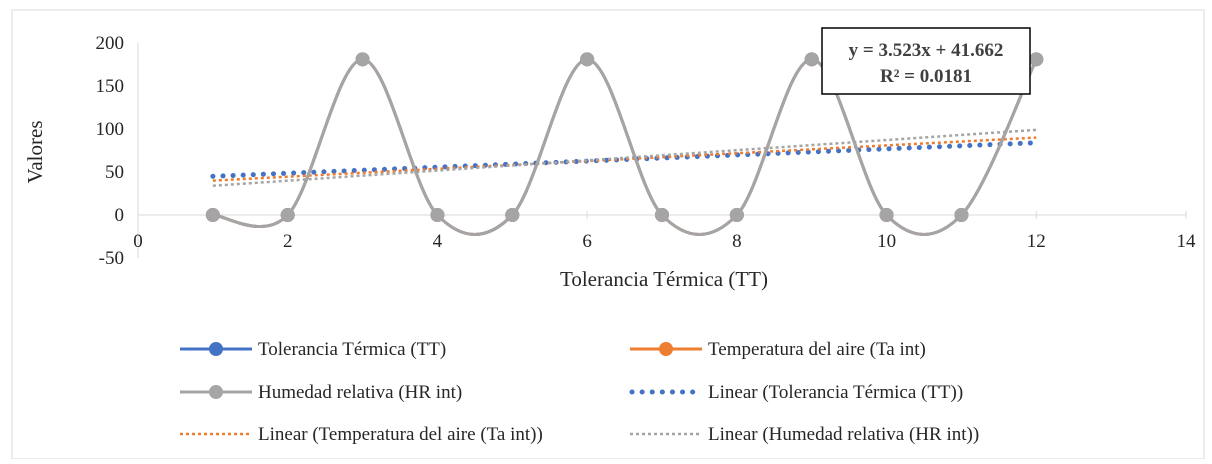 Image resolution: width=1212 pixels, height=464 pixels. Describe the element at coordinates (110, 86) in the screenshot. I see `y-tick-label: 150` at that location.